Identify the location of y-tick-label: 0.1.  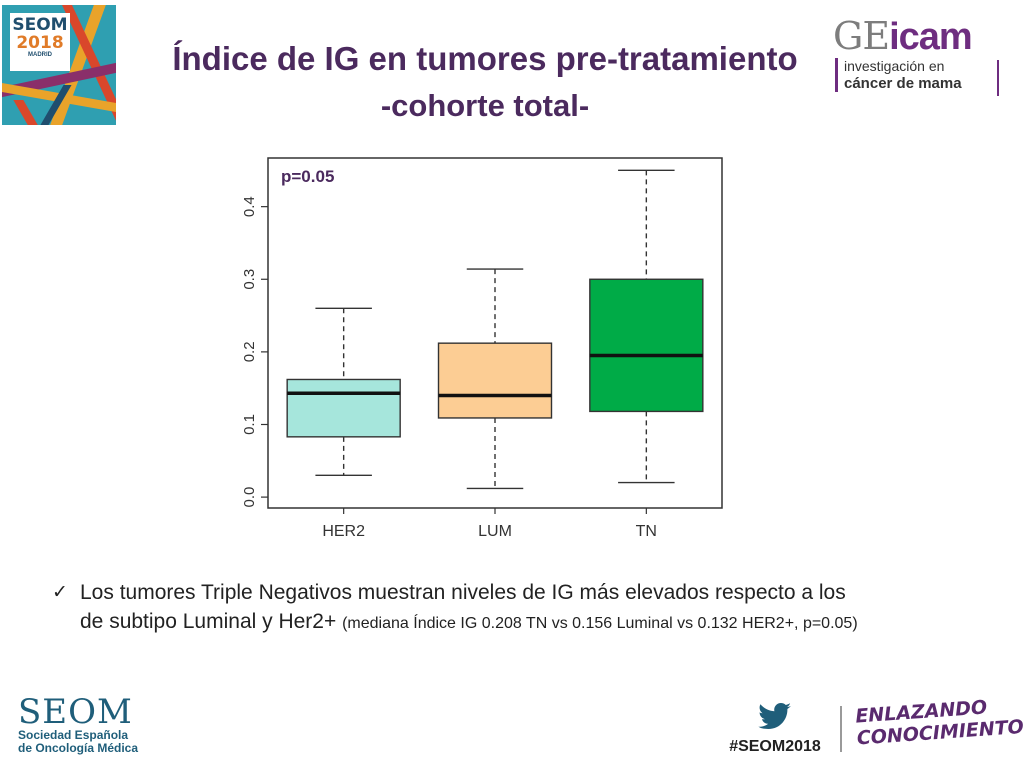
(249, 424).